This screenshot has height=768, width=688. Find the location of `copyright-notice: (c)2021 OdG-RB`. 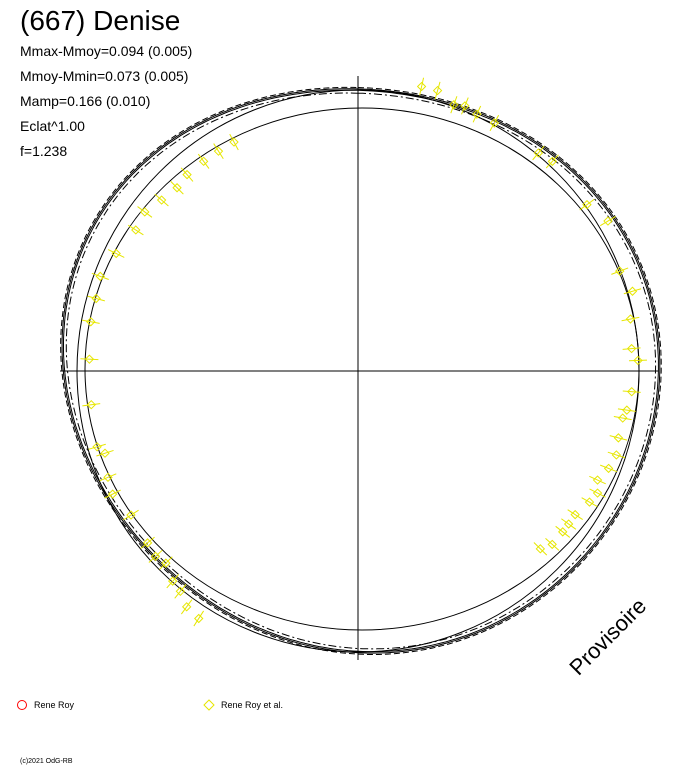

copyright-notice: (c)2021 OdG-RB is located at coordinates (46, 761).